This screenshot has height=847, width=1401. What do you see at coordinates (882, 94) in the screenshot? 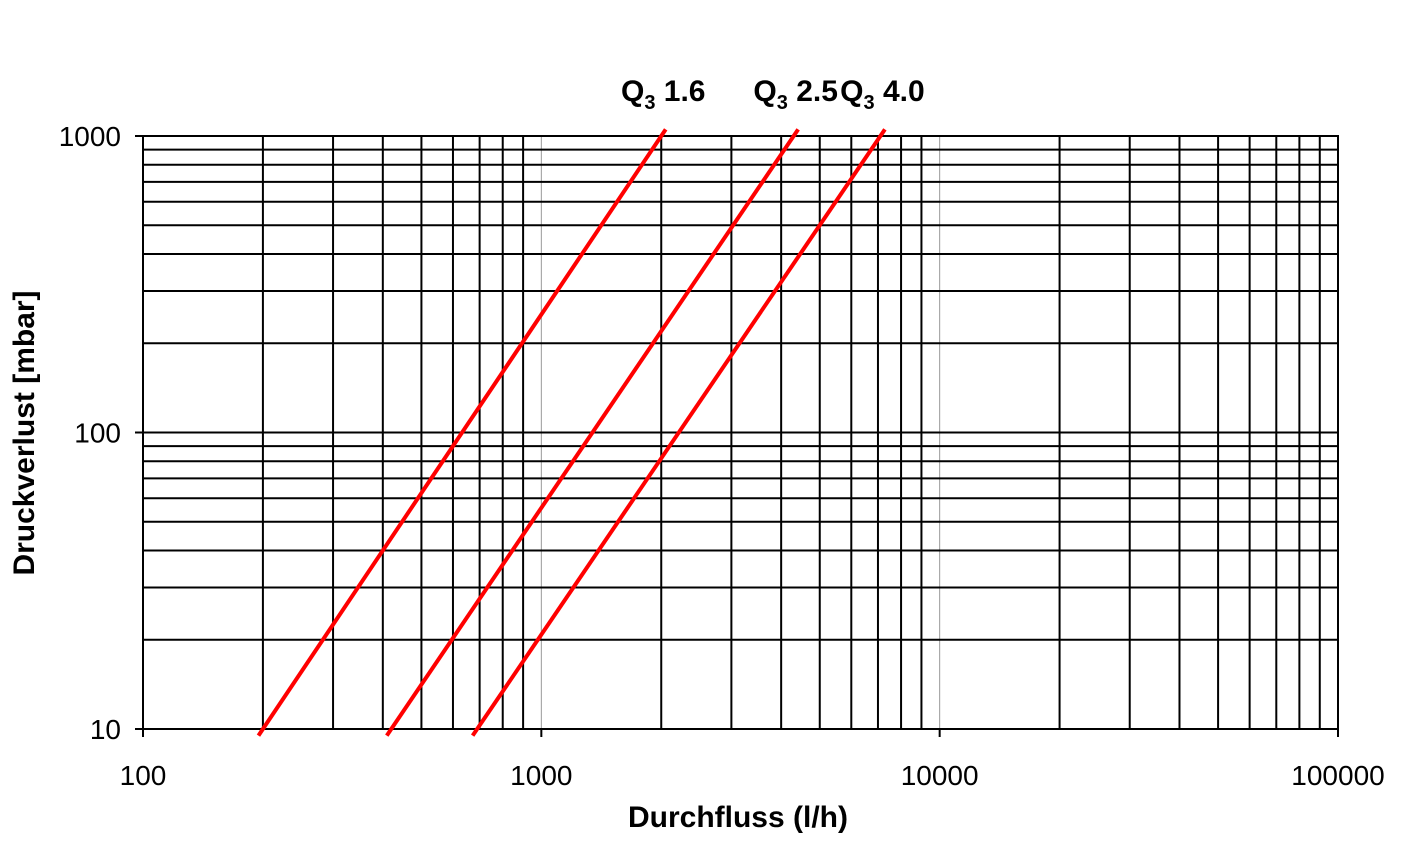
I see `series-label: Q3 4.0` at bounding box center [882, 94].